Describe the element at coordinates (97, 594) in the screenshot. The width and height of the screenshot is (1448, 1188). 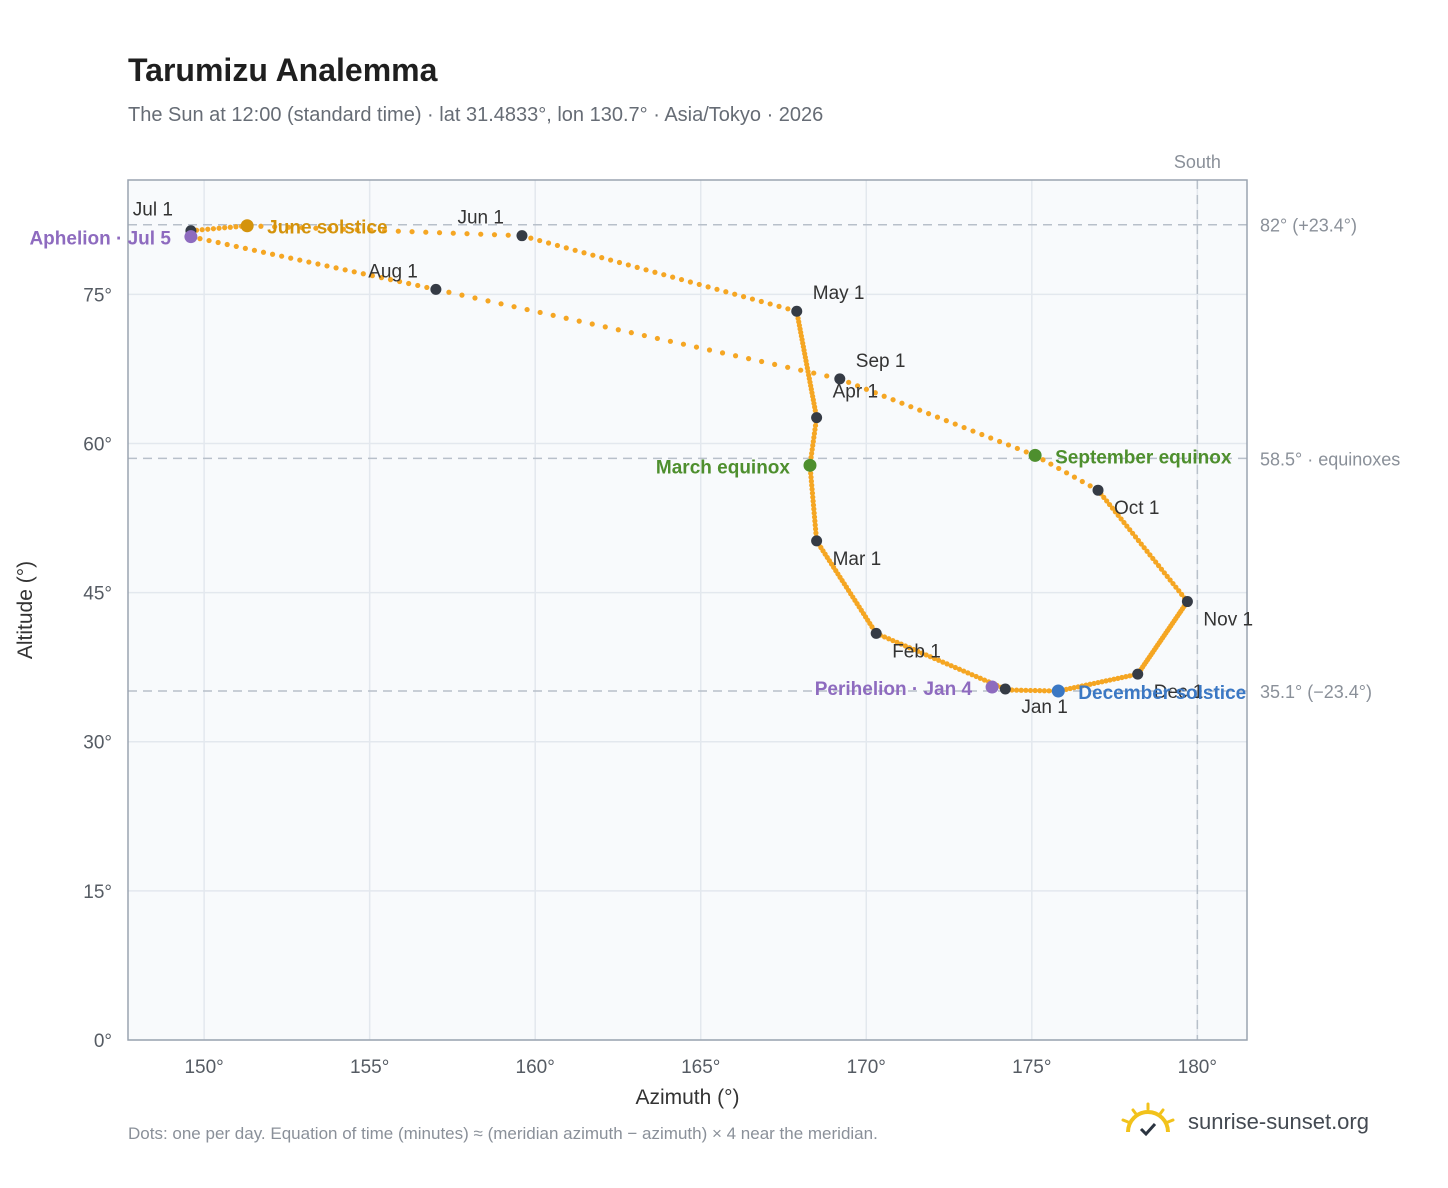
I see `y-tick-label: 45°` at that location.